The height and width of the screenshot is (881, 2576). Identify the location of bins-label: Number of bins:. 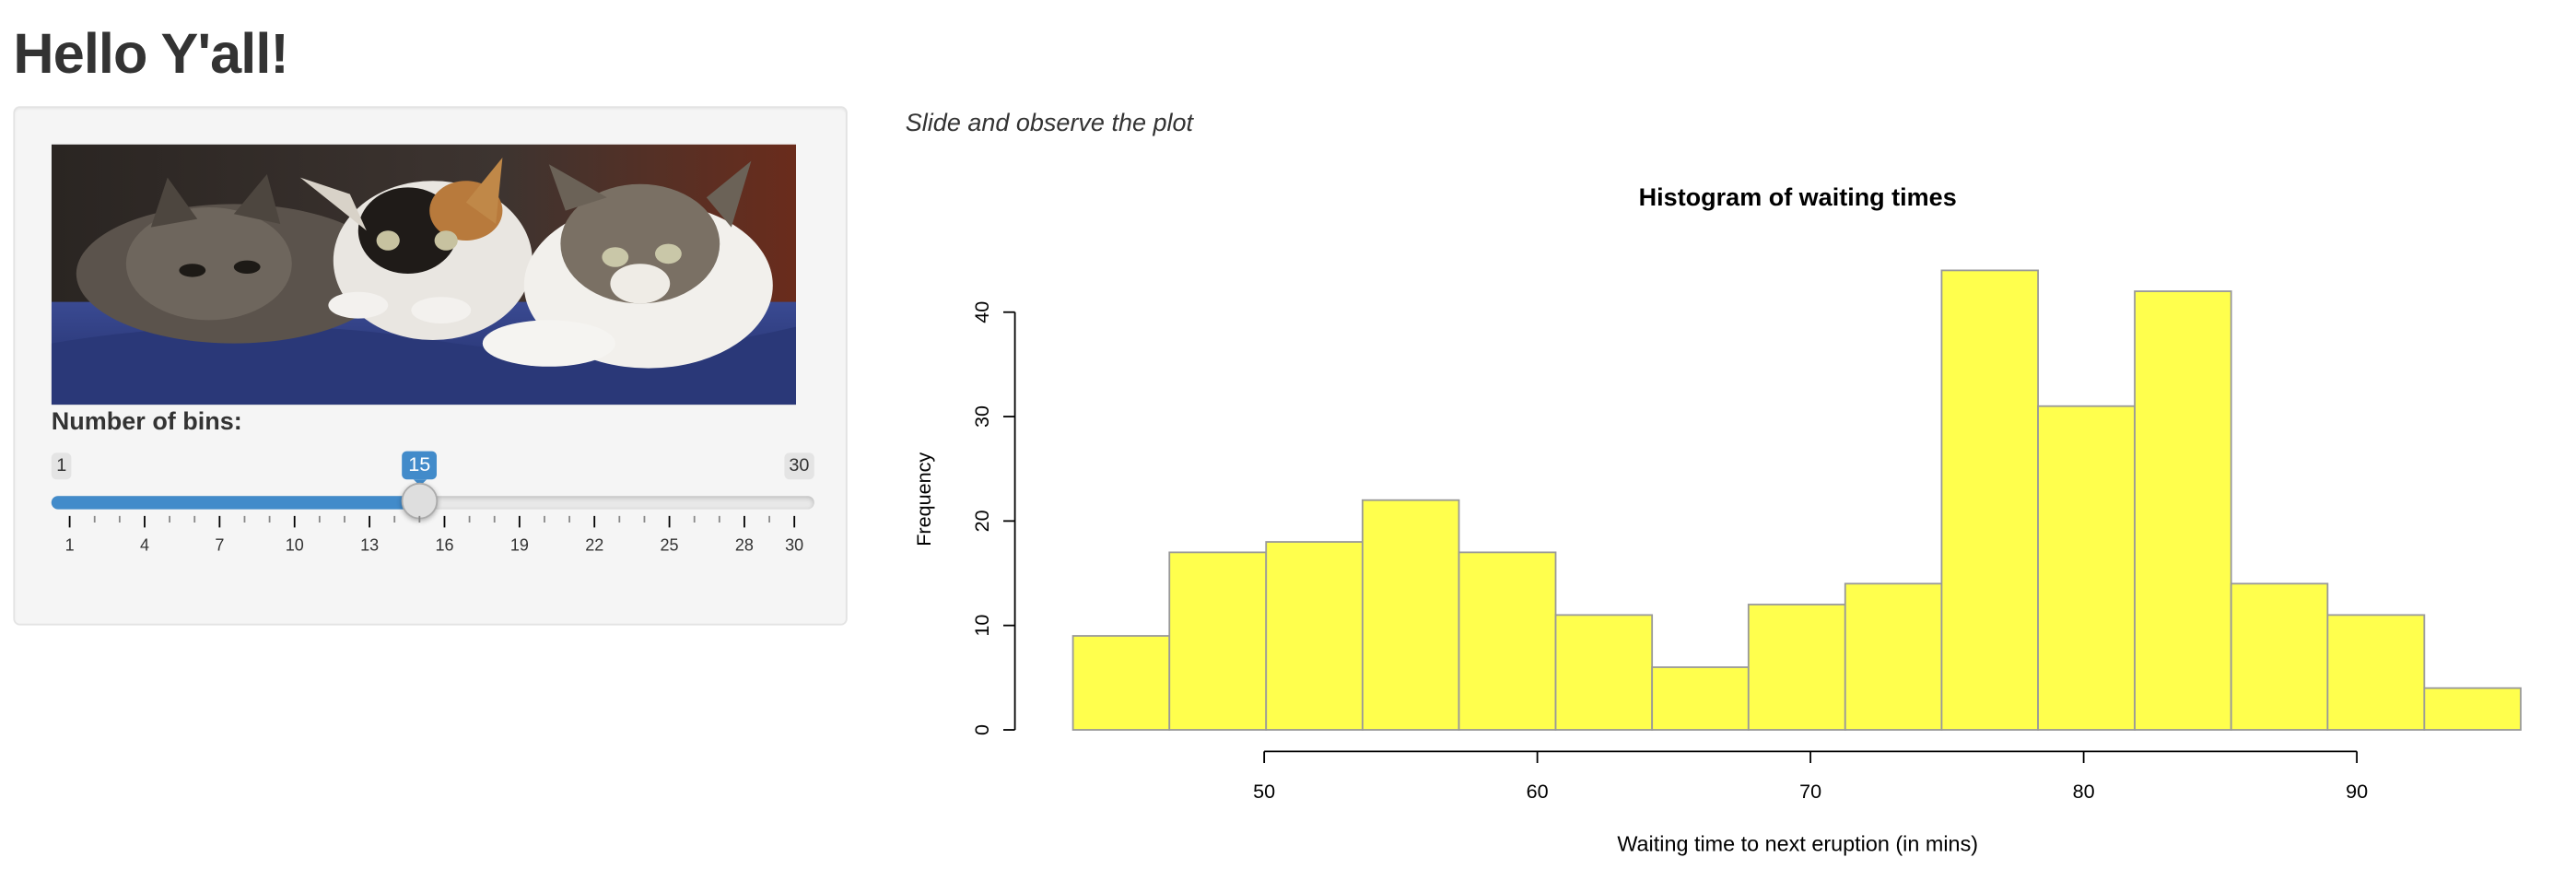
(146, 422).